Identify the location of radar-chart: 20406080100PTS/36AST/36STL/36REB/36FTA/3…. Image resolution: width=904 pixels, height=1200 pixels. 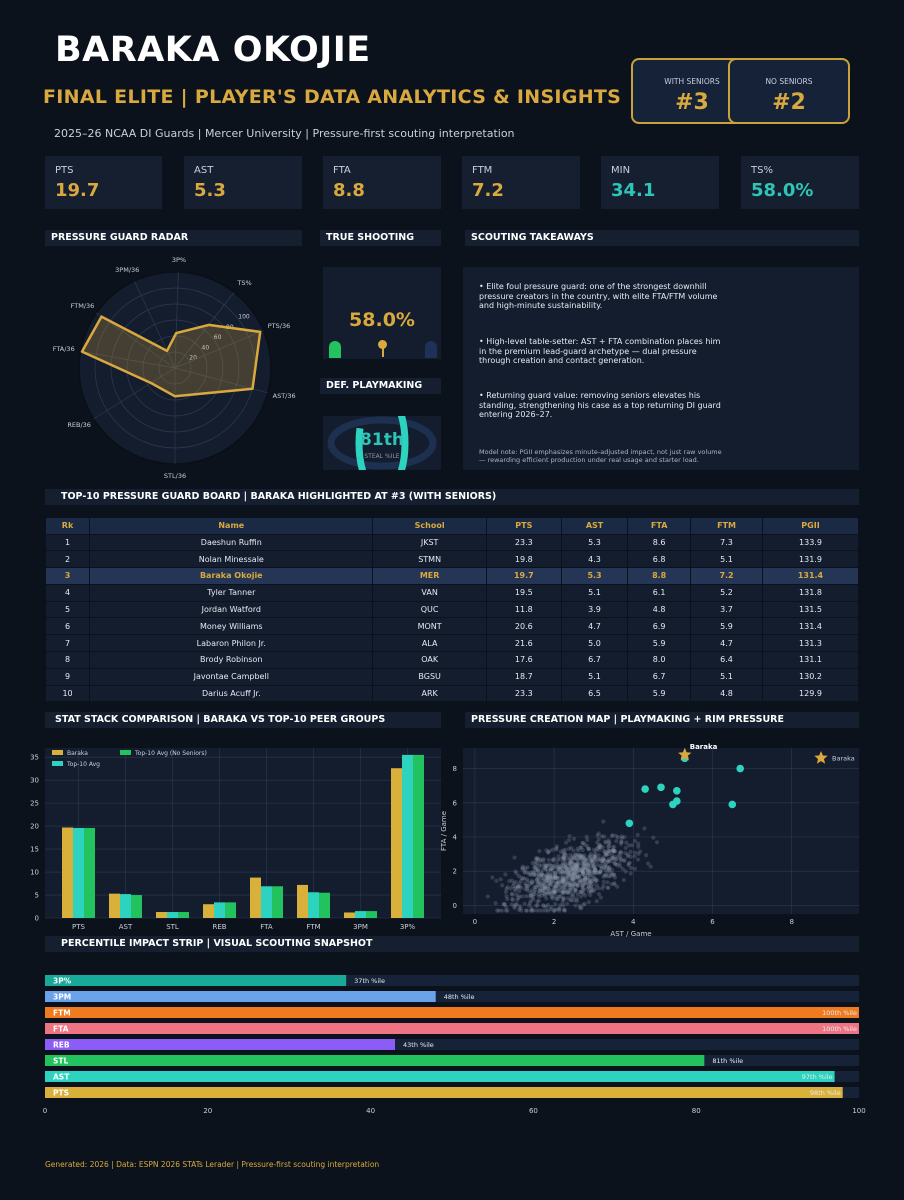
(174, 368).